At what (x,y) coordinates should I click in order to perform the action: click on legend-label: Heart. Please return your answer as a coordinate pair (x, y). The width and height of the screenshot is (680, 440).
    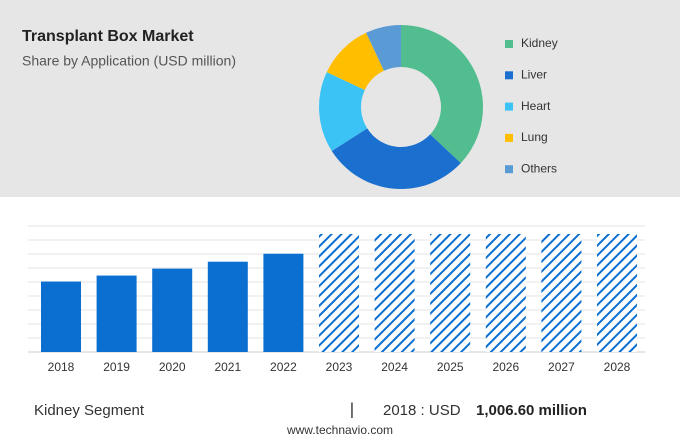
    Looking at the image, I should click on (536, 106).